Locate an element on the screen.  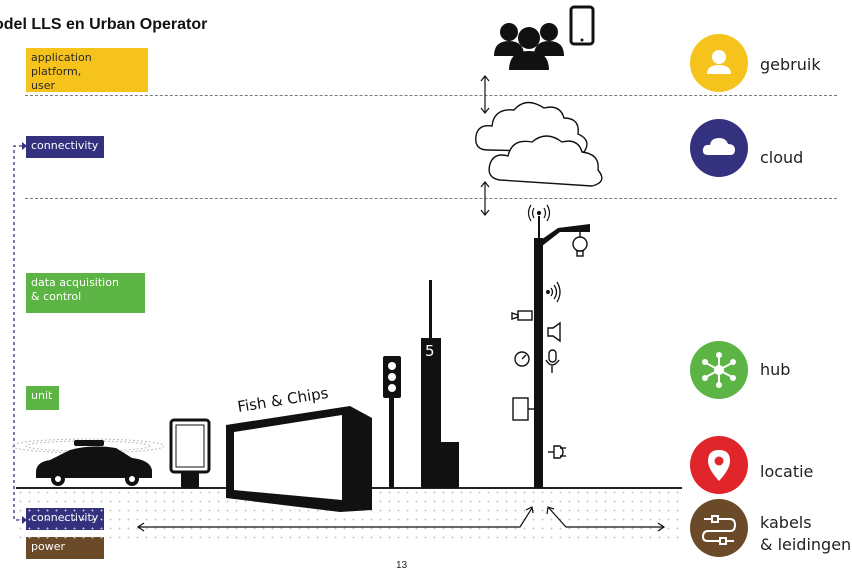
billboard-icon is located at coordinates (190, 453).